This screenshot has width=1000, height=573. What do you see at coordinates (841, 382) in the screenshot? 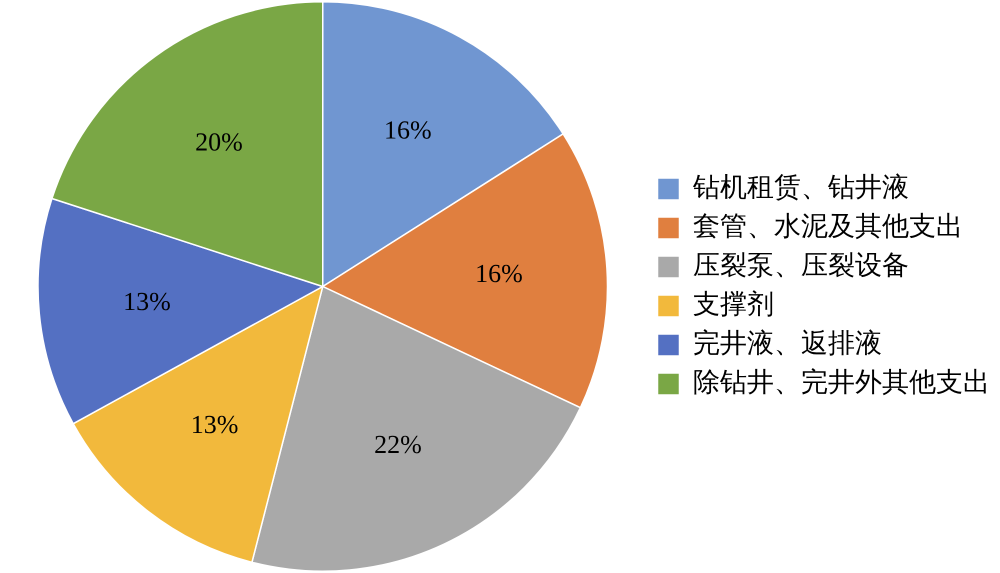
I see `legend-label: 除钻井、完井外其他支出` at bounding box center [841, 382].